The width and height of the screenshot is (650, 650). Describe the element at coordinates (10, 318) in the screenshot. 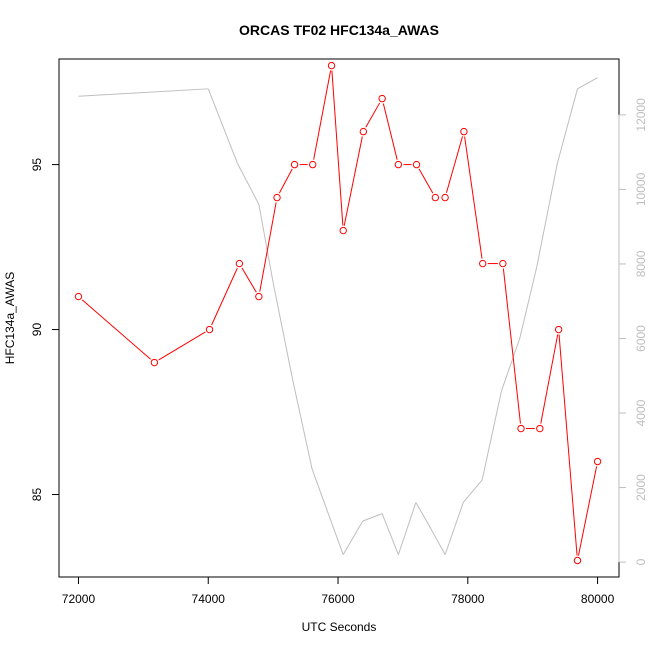

I see `y-axis-label: HFC134a_AWAS` at that location.